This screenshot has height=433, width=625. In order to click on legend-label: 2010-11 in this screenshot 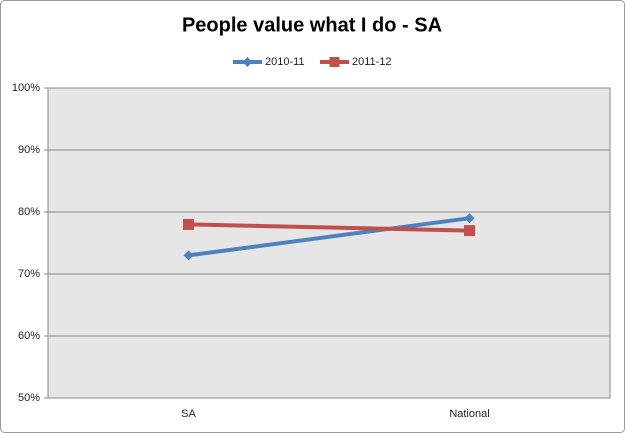, I will do `click(285, 62)`.